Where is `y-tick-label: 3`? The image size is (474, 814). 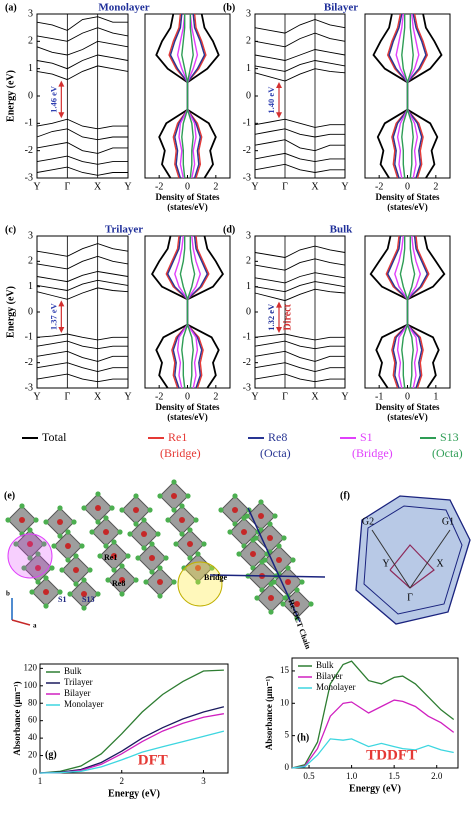
y-tick-label: 3 is located at coordinates (248, 235).